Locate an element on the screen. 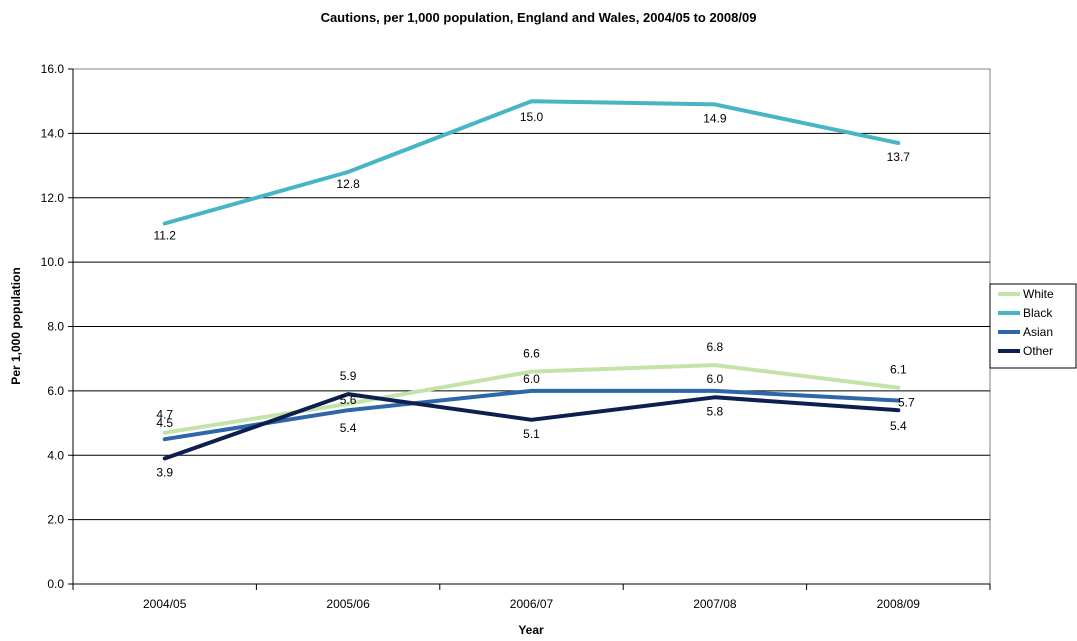 This screenshot has width=1077, height=641. series-line-asian is located at coordinates (531, 415).